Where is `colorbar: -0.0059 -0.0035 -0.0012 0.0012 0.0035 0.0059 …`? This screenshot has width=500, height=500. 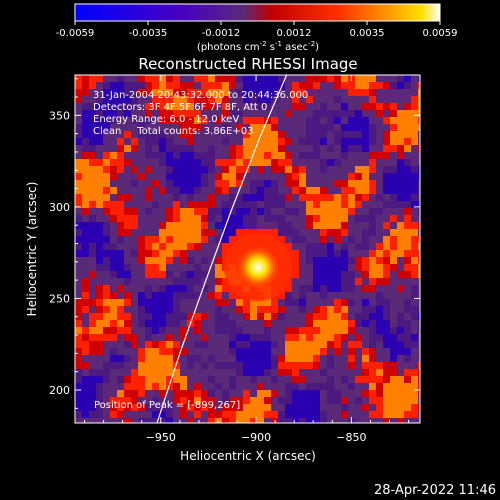
colorbar: -0.0059 -0.0035 -0.0012 0.0012 0.0035 0.0059 … is located at coordinates (257, 28).